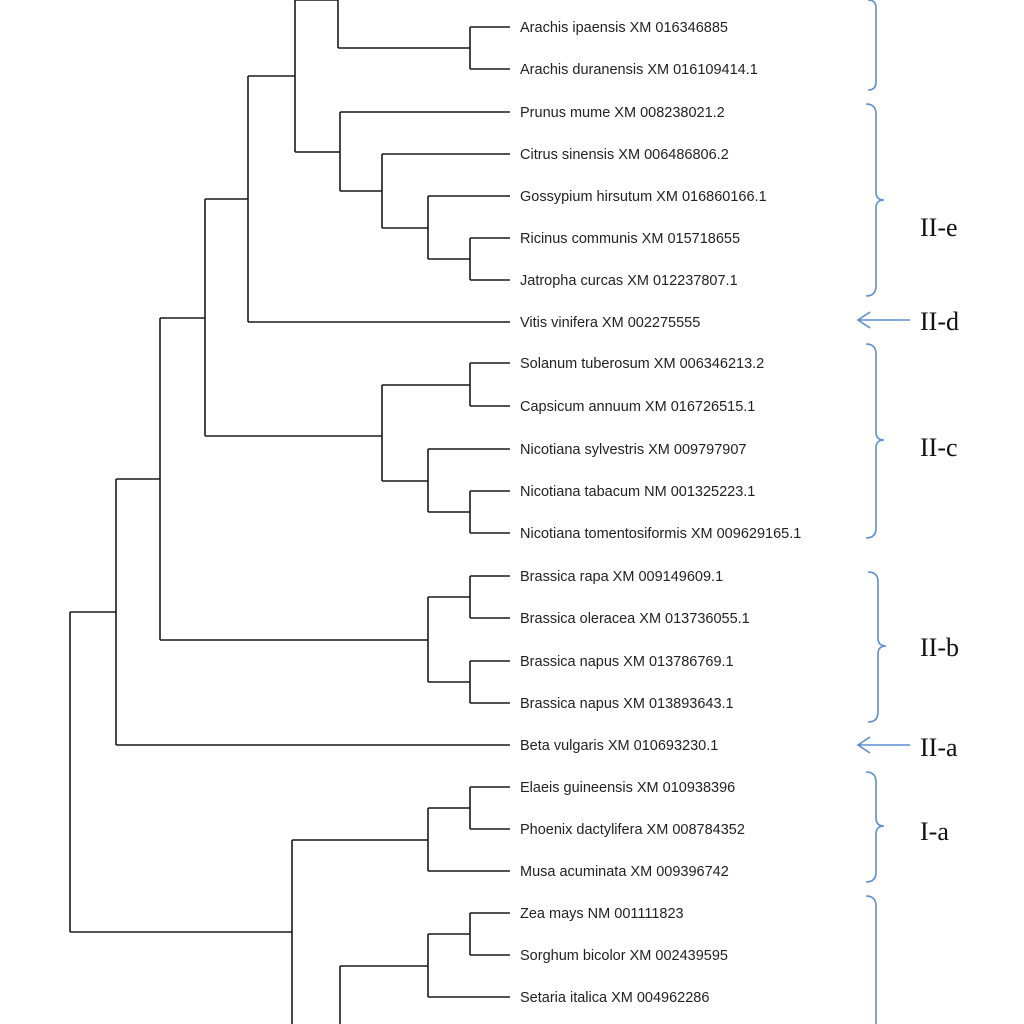 The image size is (1024, 1024). Describe the element at coordinates (602, 914) in the screenshot. I see `leaf-label: Zea mays NM 001111823` at that location.